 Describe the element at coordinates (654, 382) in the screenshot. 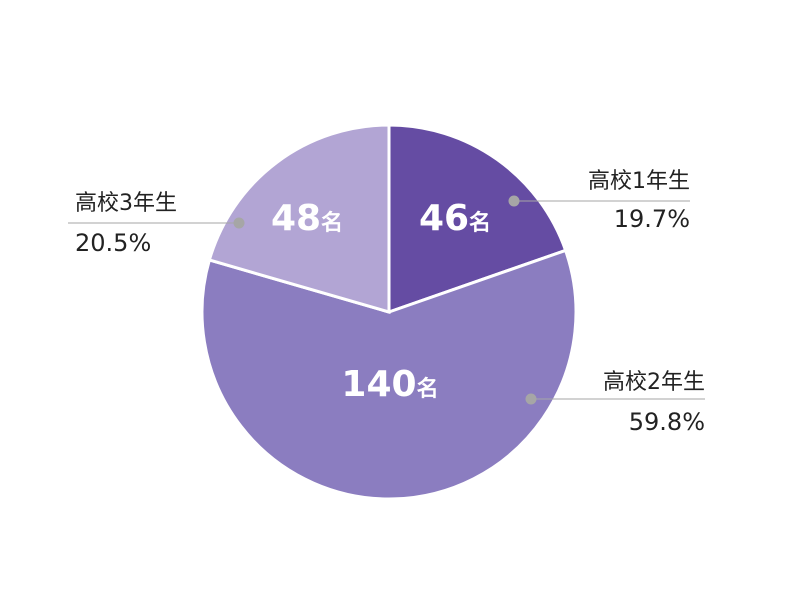

I see `category-label: 高校2年生` at that location.